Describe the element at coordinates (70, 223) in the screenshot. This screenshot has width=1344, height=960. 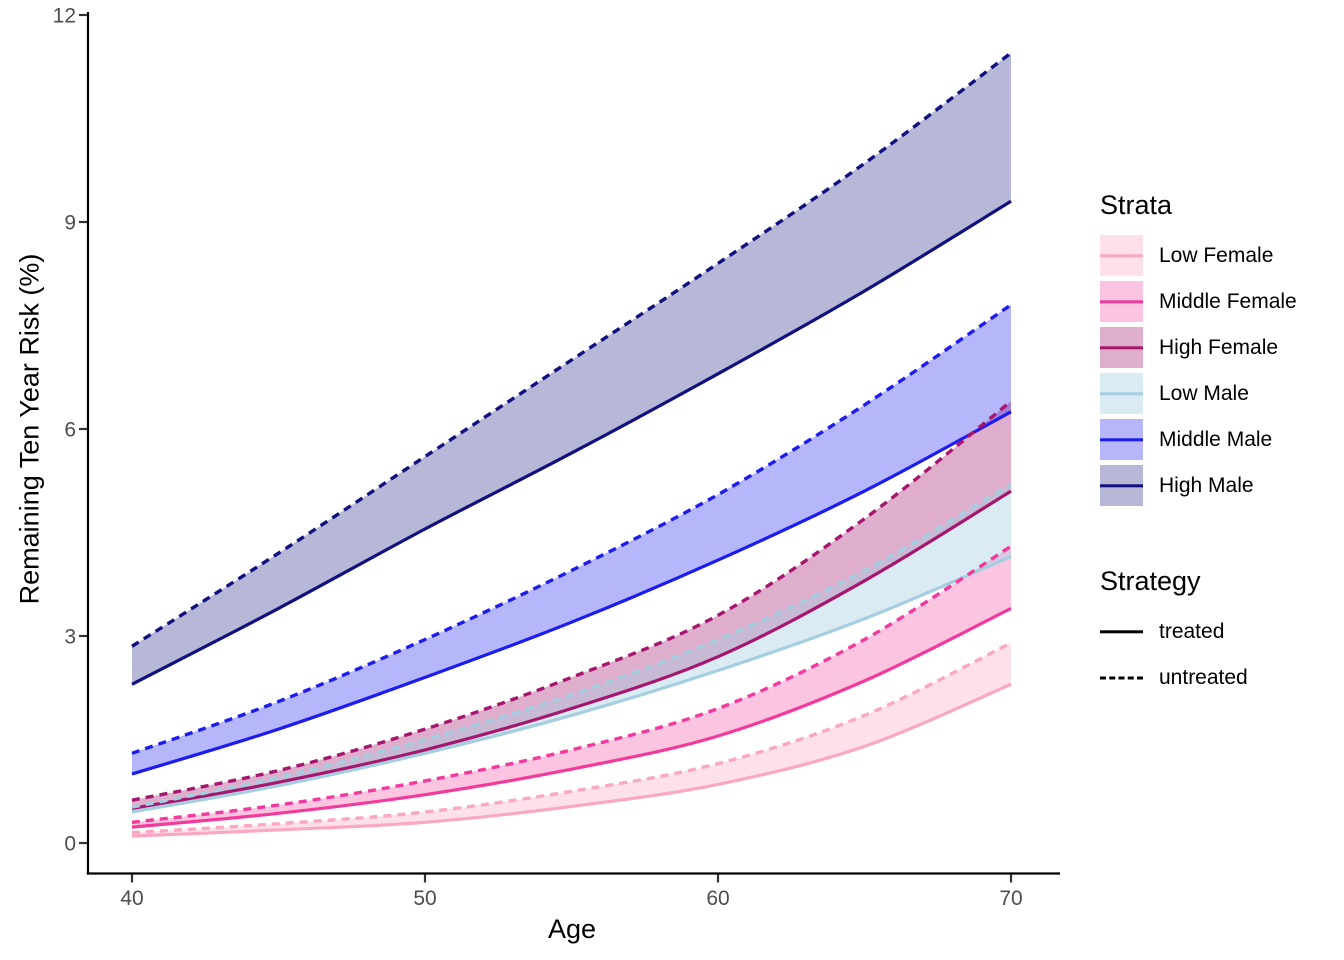
I see `y-tick-label-9: 9` at that location.